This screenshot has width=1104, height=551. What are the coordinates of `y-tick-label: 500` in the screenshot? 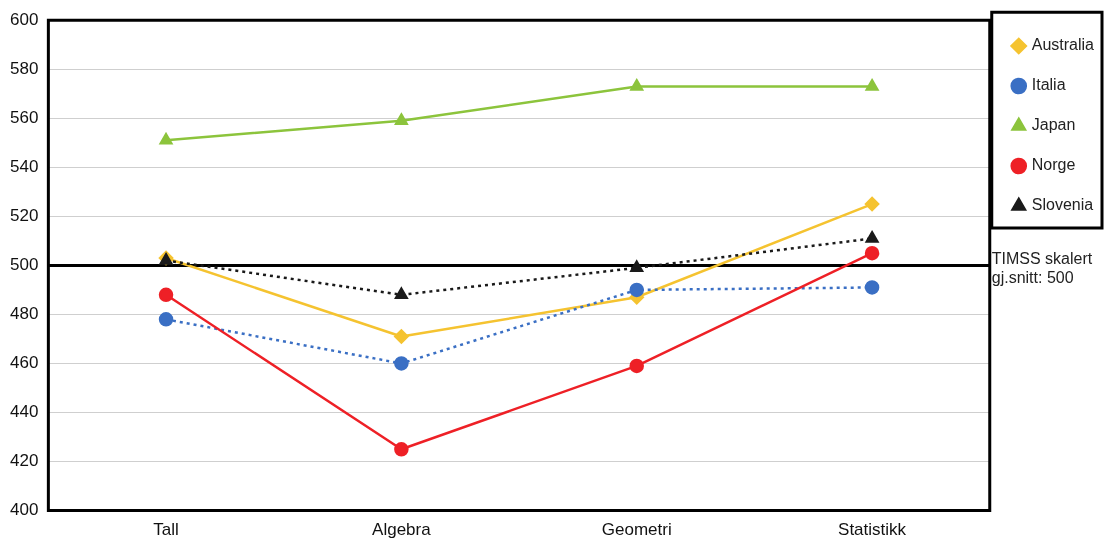 It's located at (24, 265).